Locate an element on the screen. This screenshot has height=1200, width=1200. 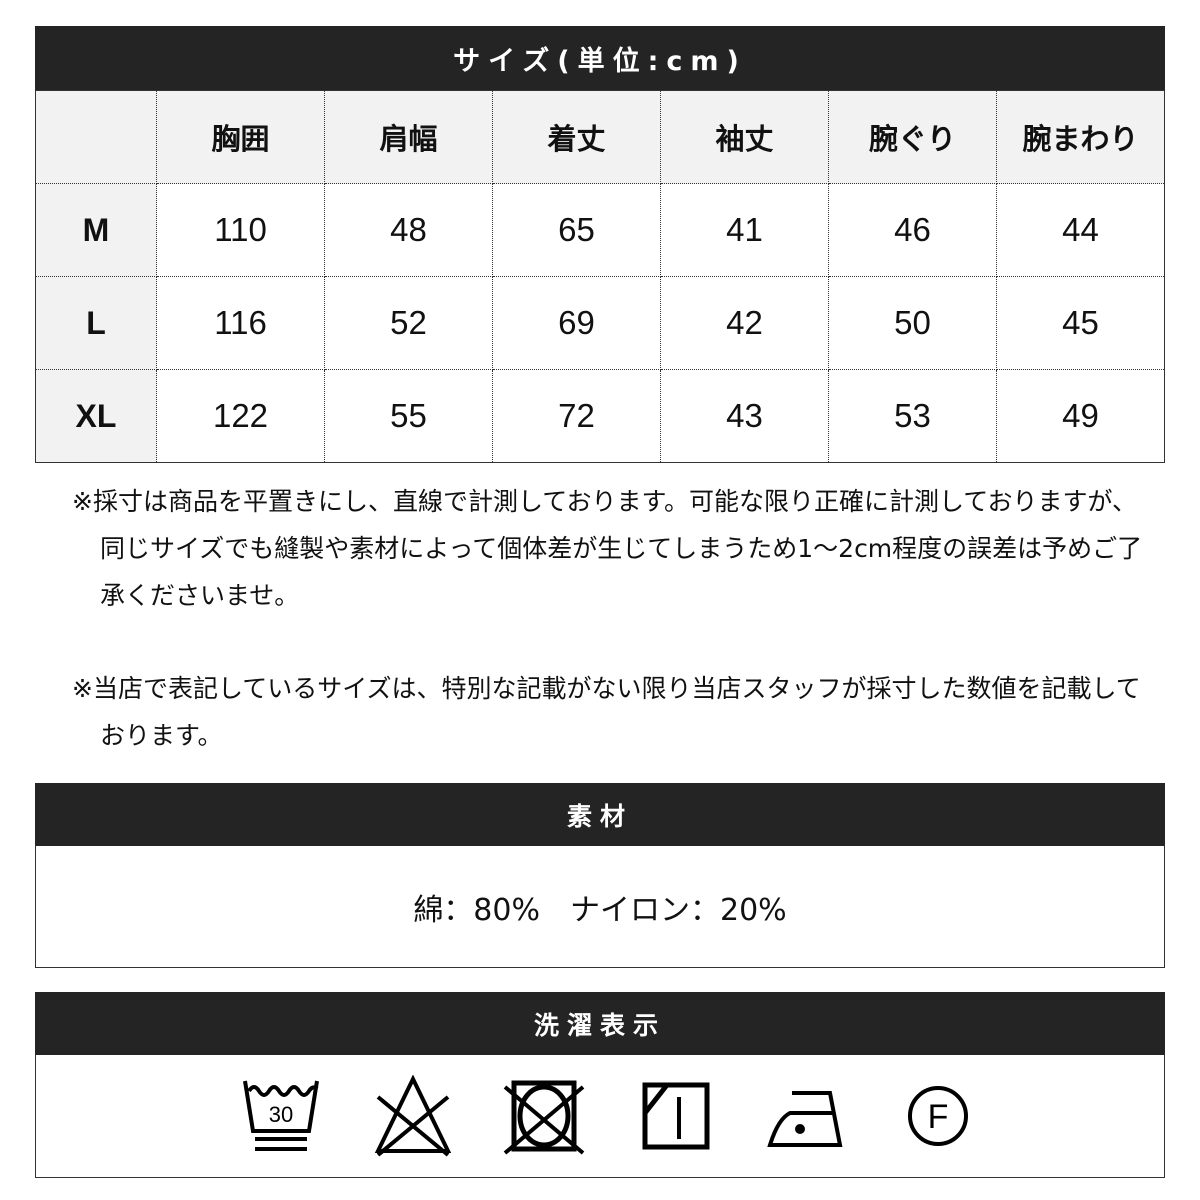
table-cell: 52 is located at coordinates (408, 323).